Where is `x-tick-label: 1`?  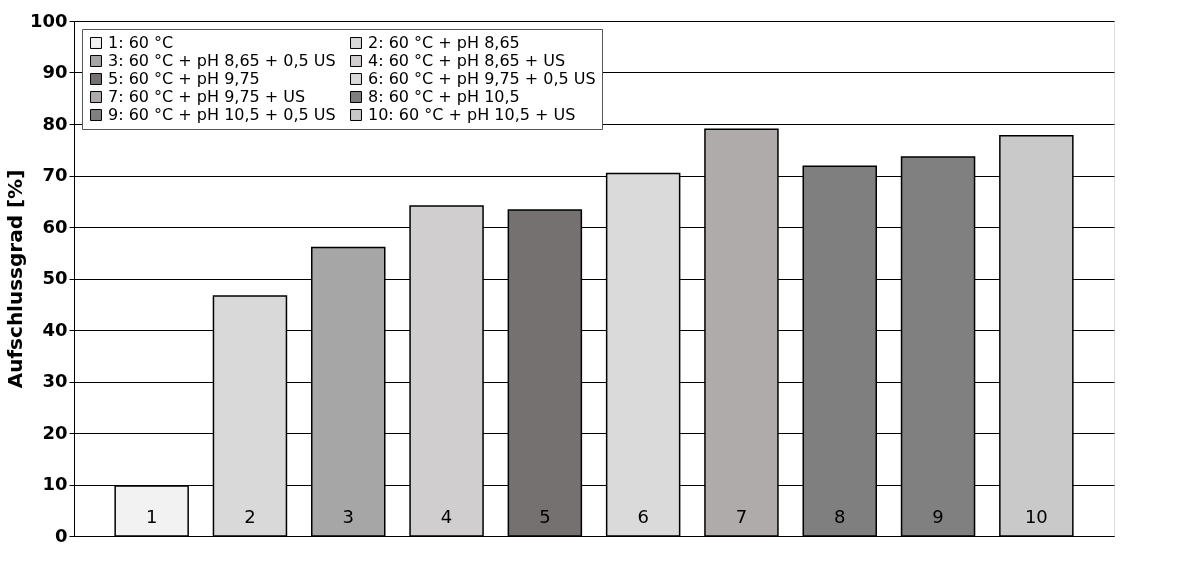
x-tick-label: 1 is located at coordinates (151, 516).